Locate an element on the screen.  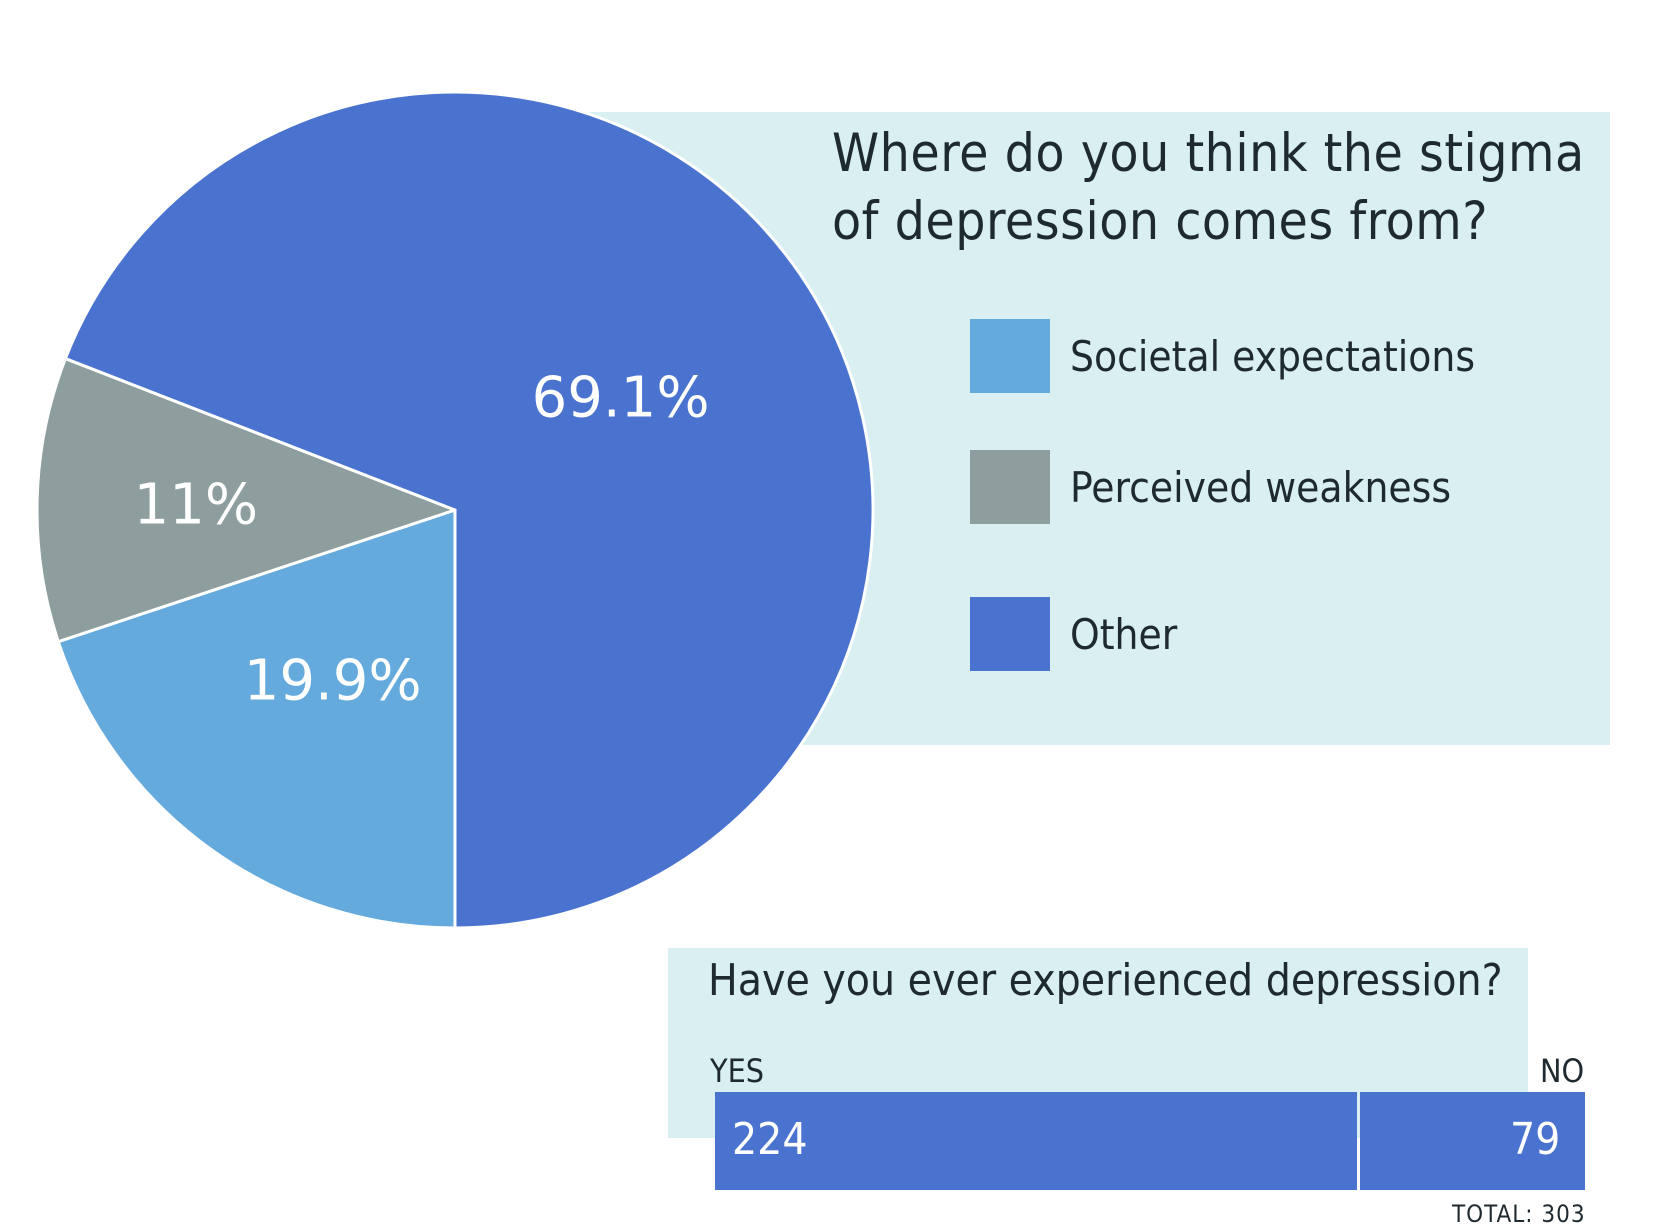
pie-slice-label-other: 69.1% is located at coordinates (621, 398).